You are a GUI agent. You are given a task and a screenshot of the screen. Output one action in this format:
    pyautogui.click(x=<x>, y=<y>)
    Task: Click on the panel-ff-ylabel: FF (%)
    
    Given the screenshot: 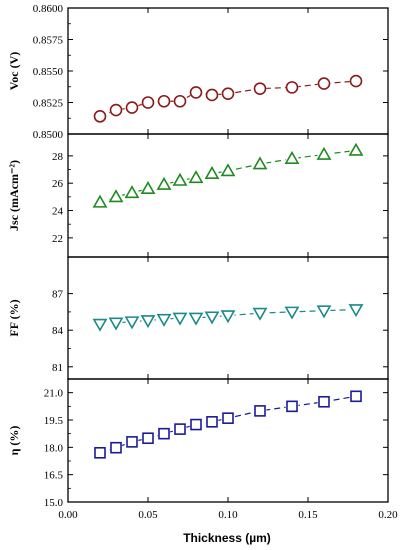 What is the action you would take?
    pyautogui.click(x=14, y=317)
    